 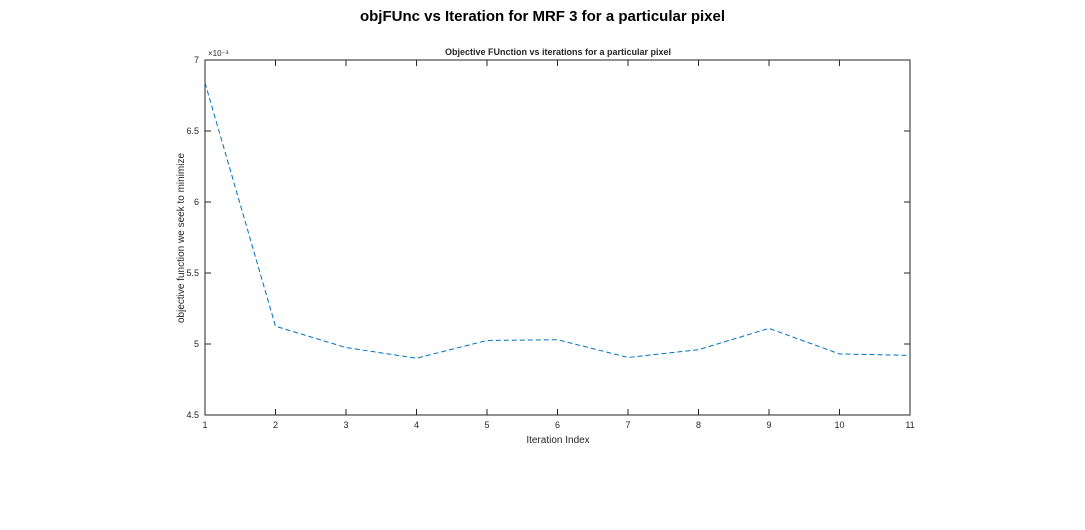 What do you see at coordinates (192, 131) in the screenshot?
I see `y-tick-label: 6.5` at bounding box center [192, 131].